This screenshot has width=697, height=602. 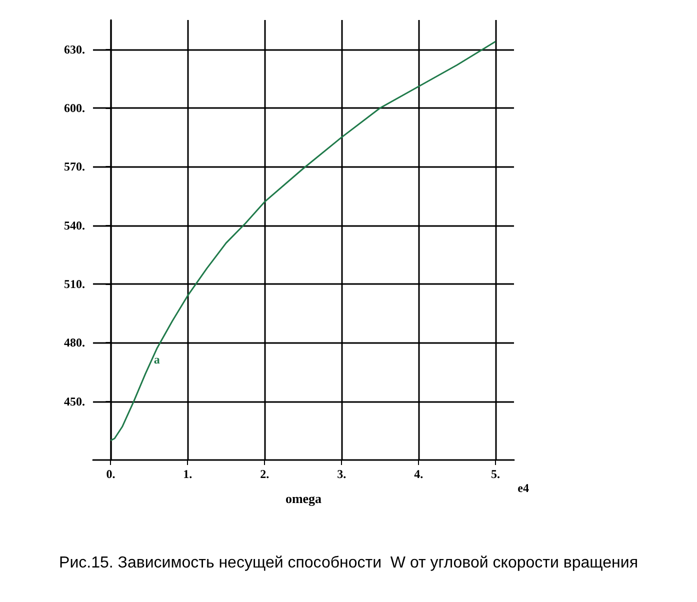 What do you see at coordinates (74, 401) in the screenshot?
I see `y-tick-label: 450.` at bounding box center [74, 401].